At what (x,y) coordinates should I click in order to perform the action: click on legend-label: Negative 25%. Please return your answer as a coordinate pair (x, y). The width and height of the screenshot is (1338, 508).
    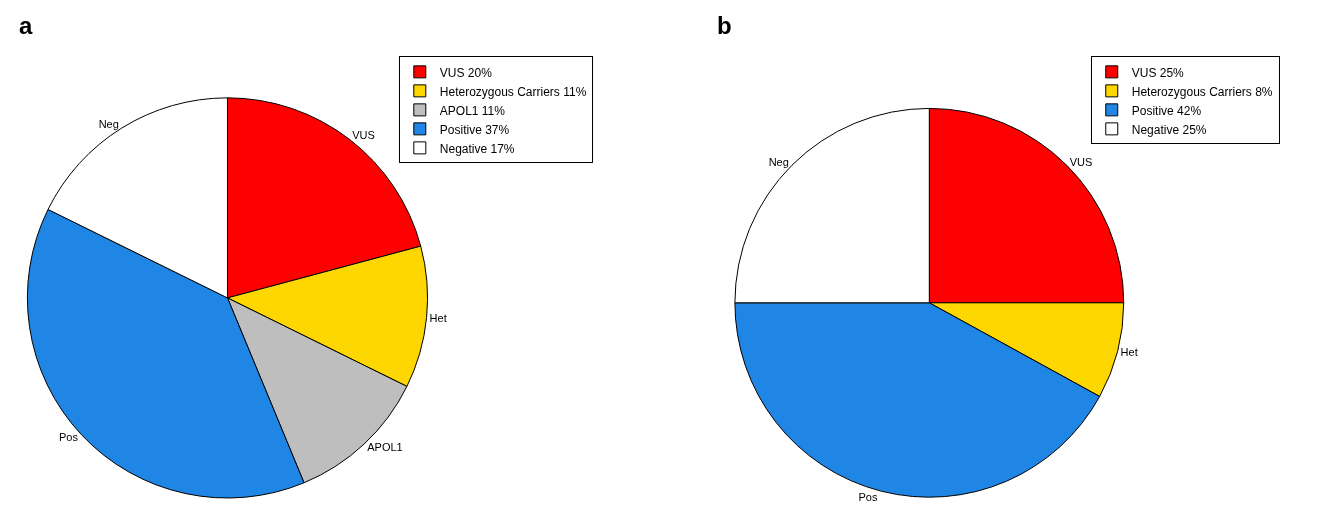
    Looking at the image, I should click on (1169, 129).